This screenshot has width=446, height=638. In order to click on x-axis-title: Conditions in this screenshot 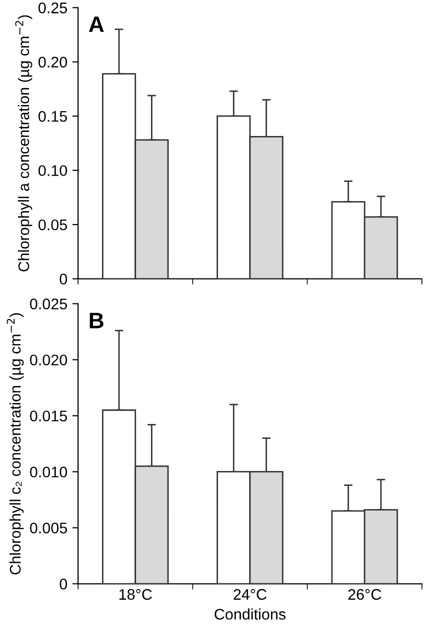, I will do `click(250, 614)`.